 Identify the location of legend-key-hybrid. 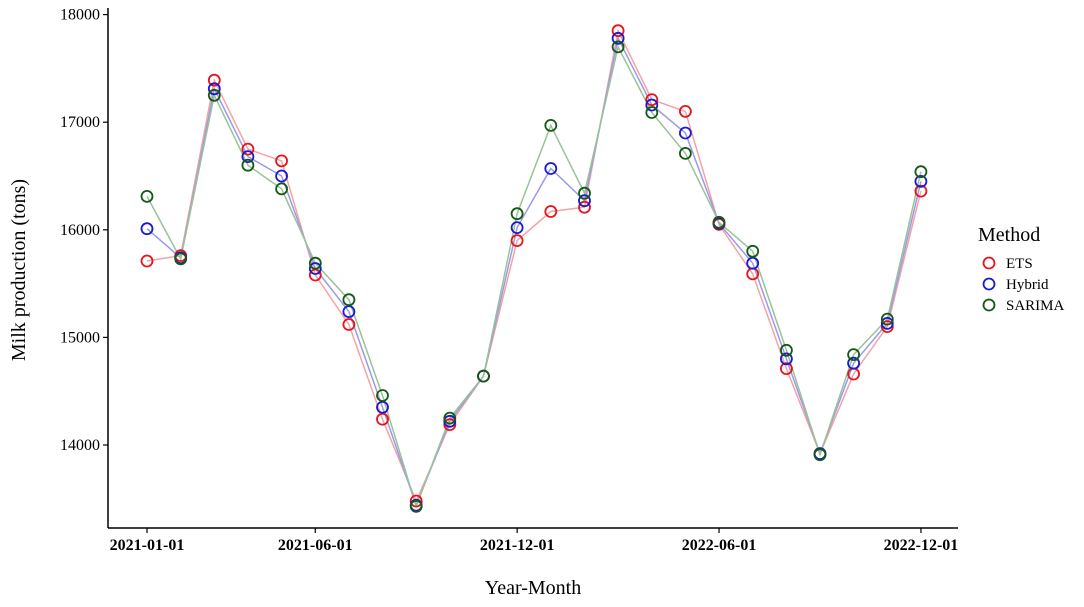
(989, 284).